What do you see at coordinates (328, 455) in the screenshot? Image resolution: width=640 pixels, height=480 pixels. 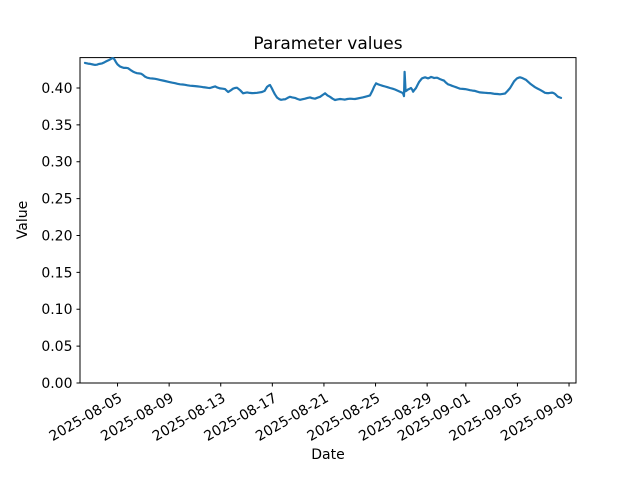 I see `x-axis-label: Date` at bounding box center [328, 455].